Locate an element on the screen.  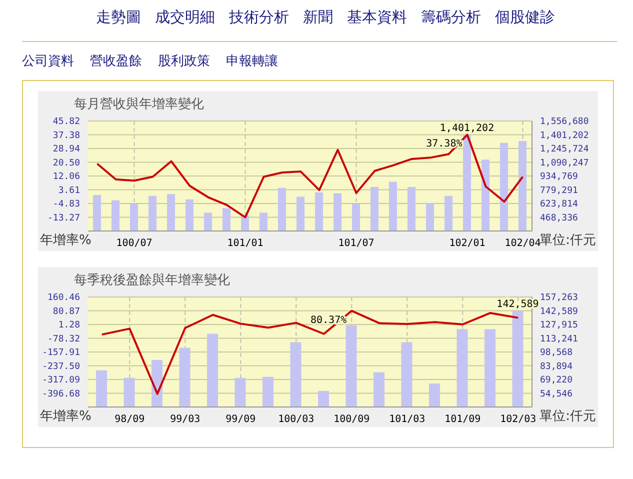
y2-tick-label: 468,336 is located at coordinates (559, 218).